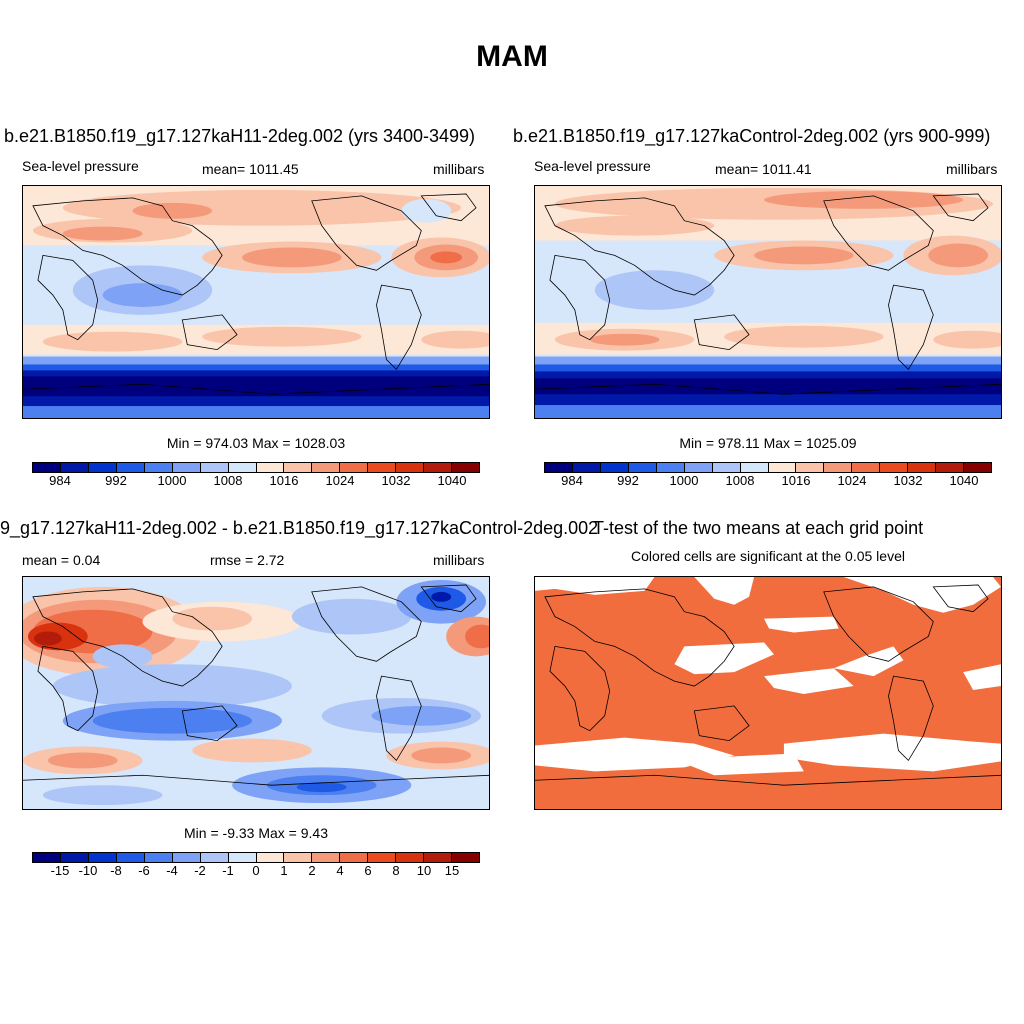  What do you see at coordinates (396, 870) in the screenshot?
I see `colorbar-tick-label: 8` at bounding box center [396, 870].